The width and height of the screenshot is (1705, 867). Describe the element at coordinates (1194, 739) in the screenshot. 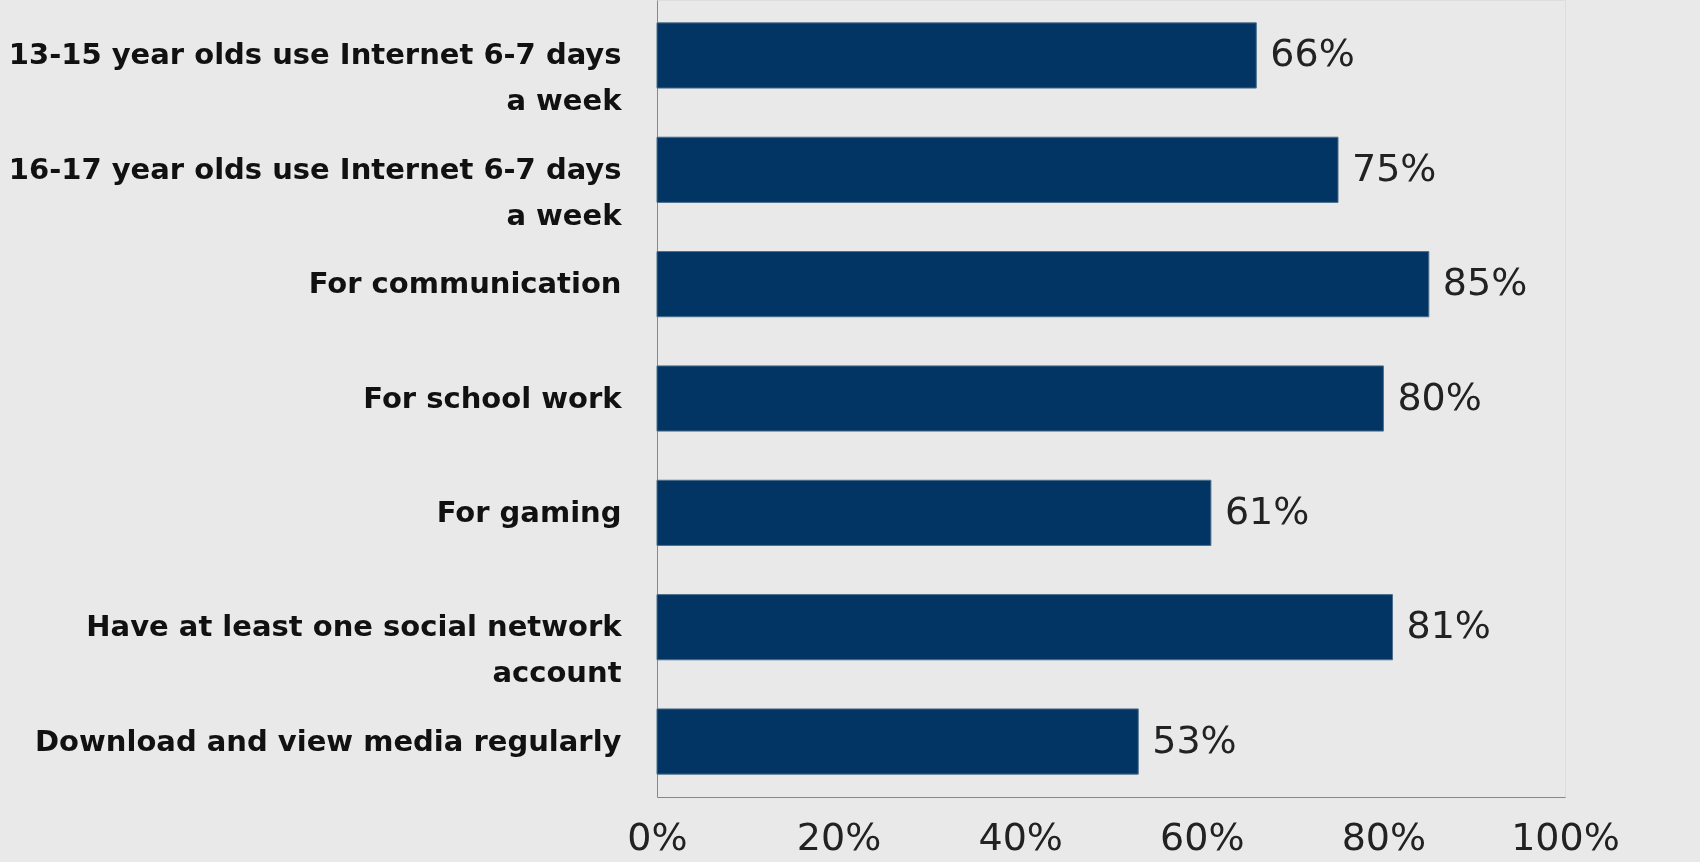

I see `data-label: 53%` at that location.